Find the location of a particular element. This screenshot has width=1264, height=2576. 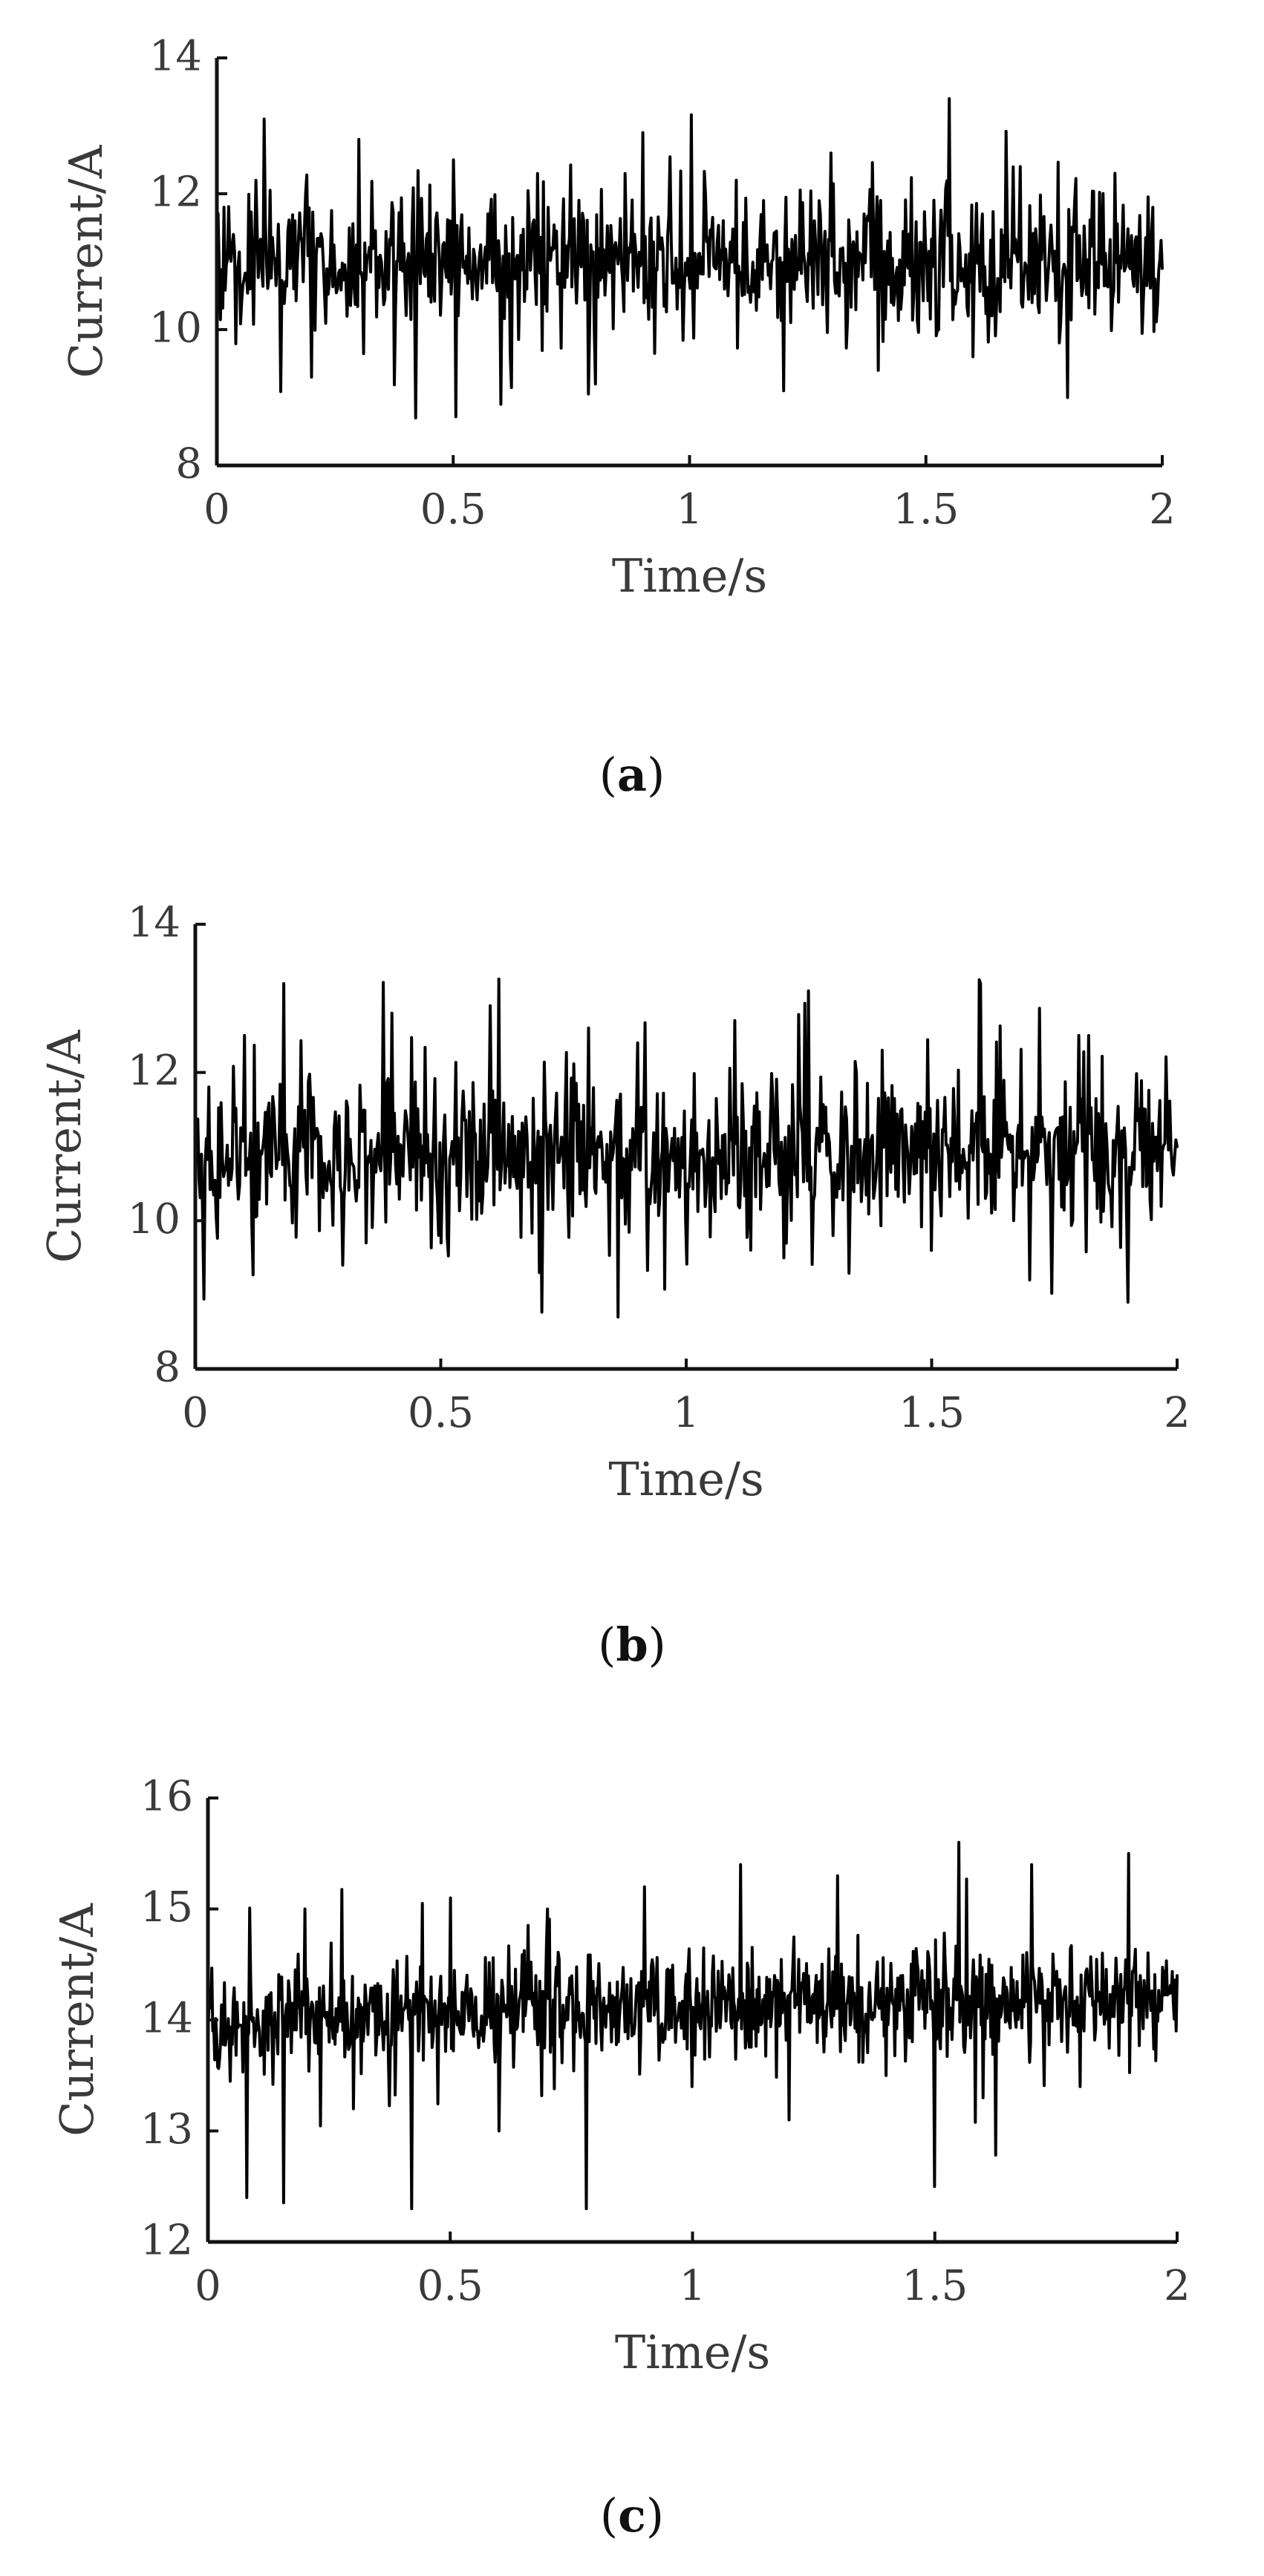

y-tick-label: 16 is located at coordinates (167, 1797).